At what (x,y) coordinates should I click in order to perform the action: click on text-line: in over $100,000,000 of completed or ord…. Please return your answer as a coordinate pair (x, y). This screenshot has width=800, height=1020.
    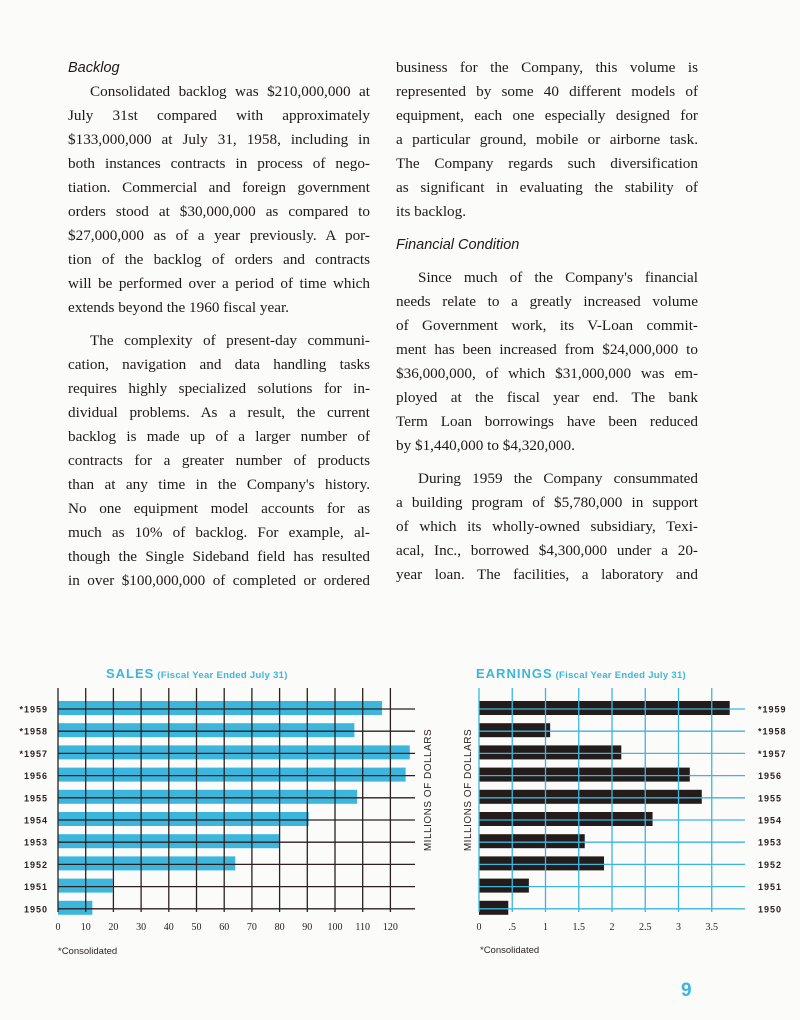
    Looking at the image, I should click on (219, 580).